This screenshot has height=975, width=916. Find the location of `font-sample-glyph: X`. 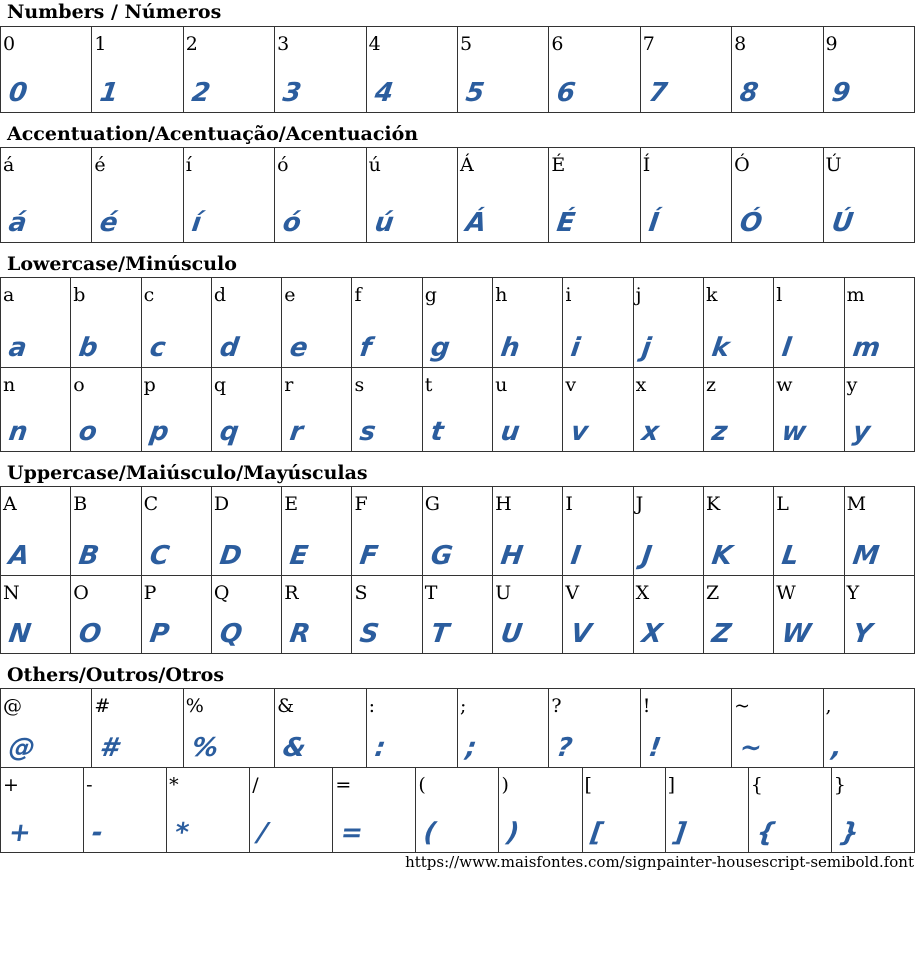

font-sample-glyph: X is located at coordinates (651, 634).